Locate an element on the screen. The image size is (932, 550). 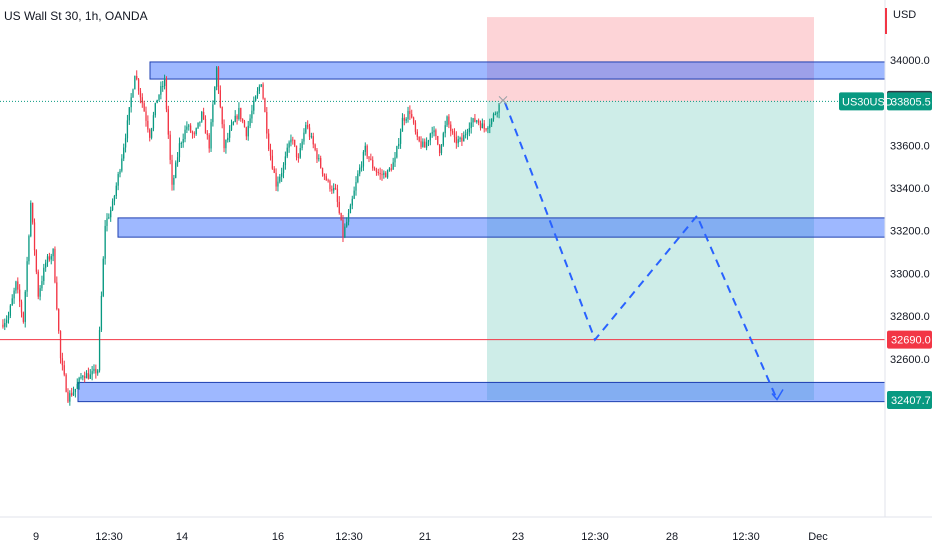
x-tick-label: 14 is located at coordinates (182, 537).